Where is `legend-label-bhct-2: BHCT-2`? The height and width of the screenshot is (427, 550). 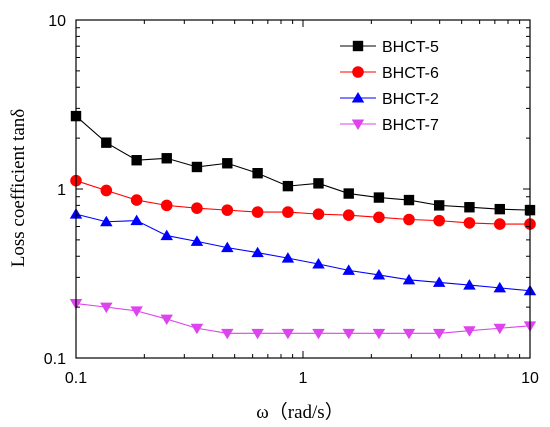 legend-label-bhct-2: BHCT-2 is located at coordinates (410, 99).